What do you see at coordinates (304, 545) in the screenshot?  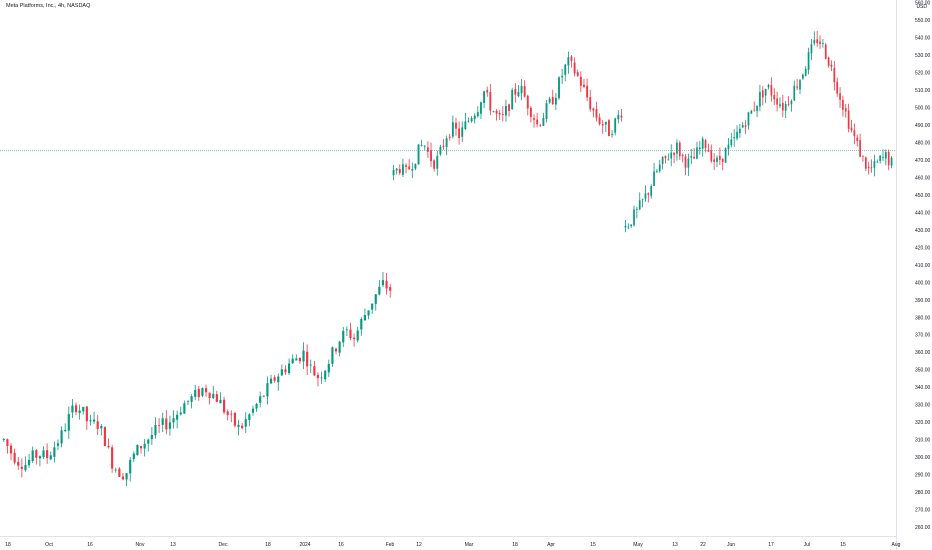 I see `x-tick-label: 2024` at bounding box center [304, 545].